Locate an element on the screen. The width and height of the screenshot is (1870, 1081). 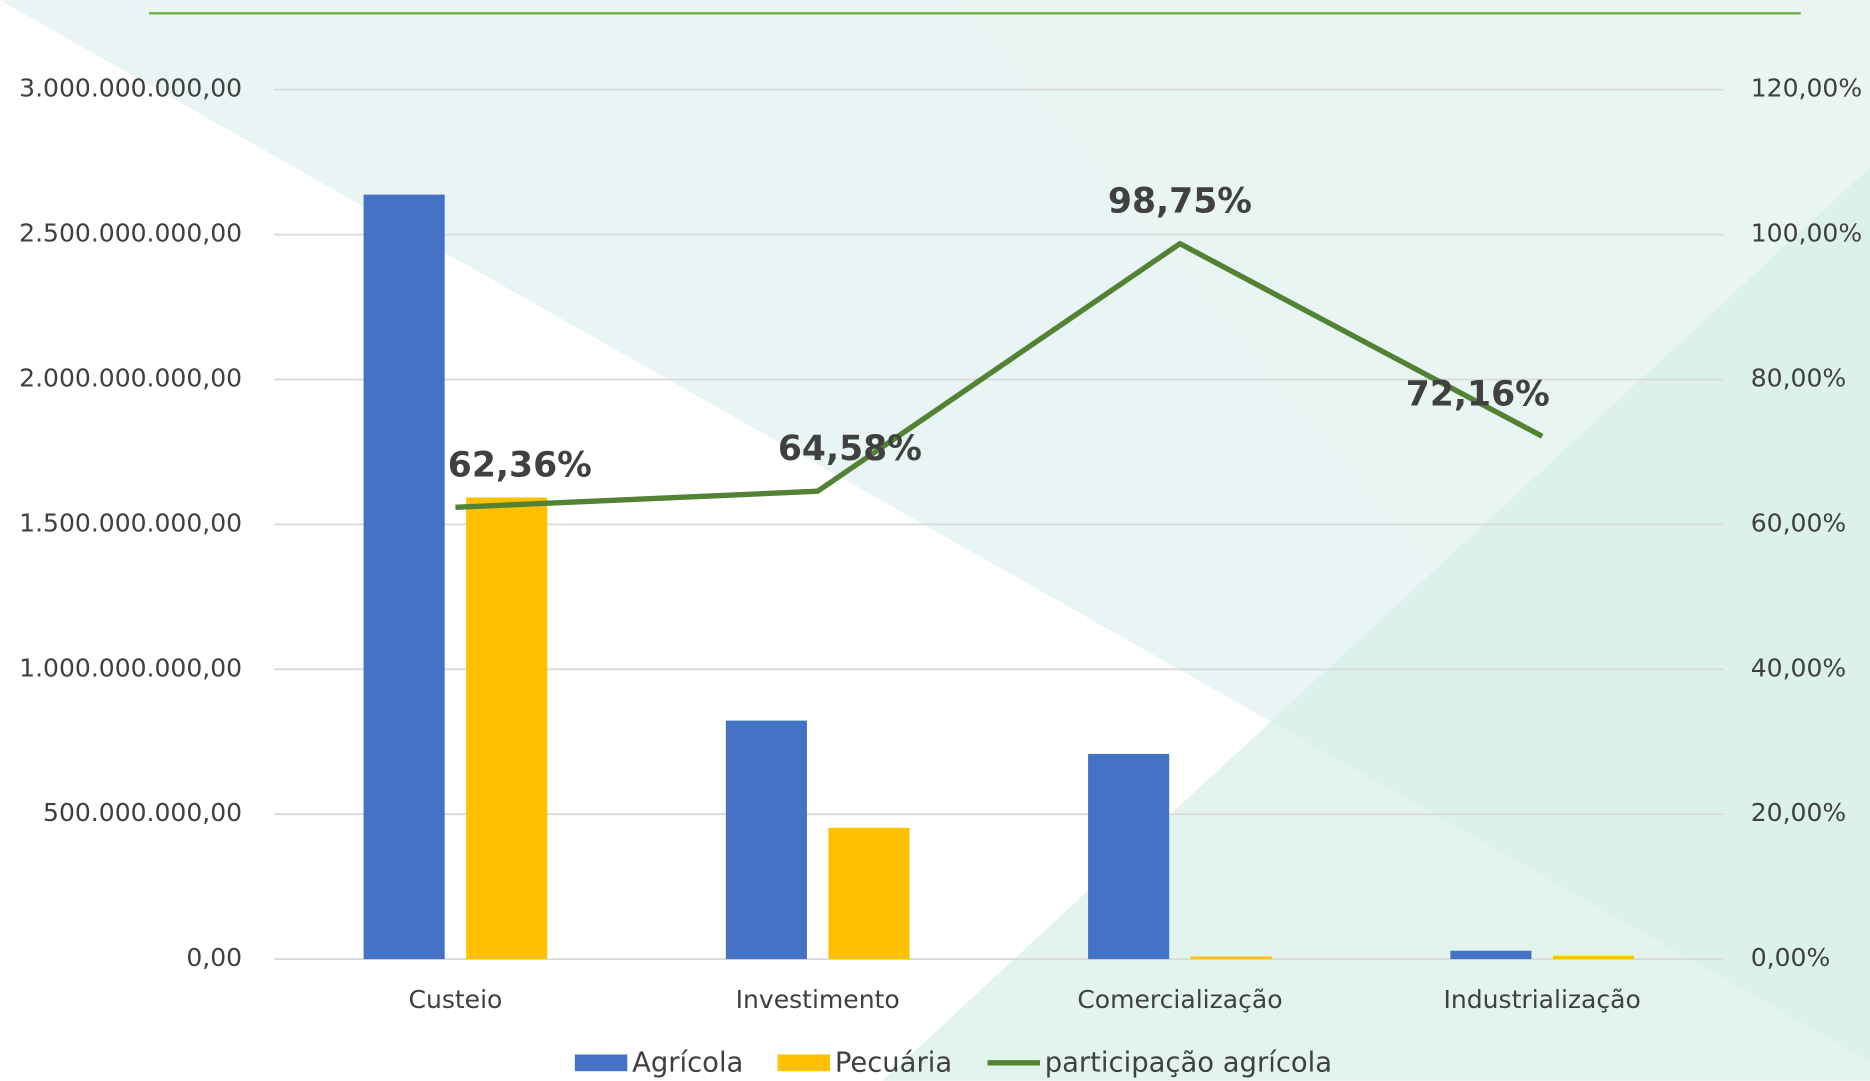
y-tick-label: 3.000.000.000,00 is located at coordinates (130, 88).